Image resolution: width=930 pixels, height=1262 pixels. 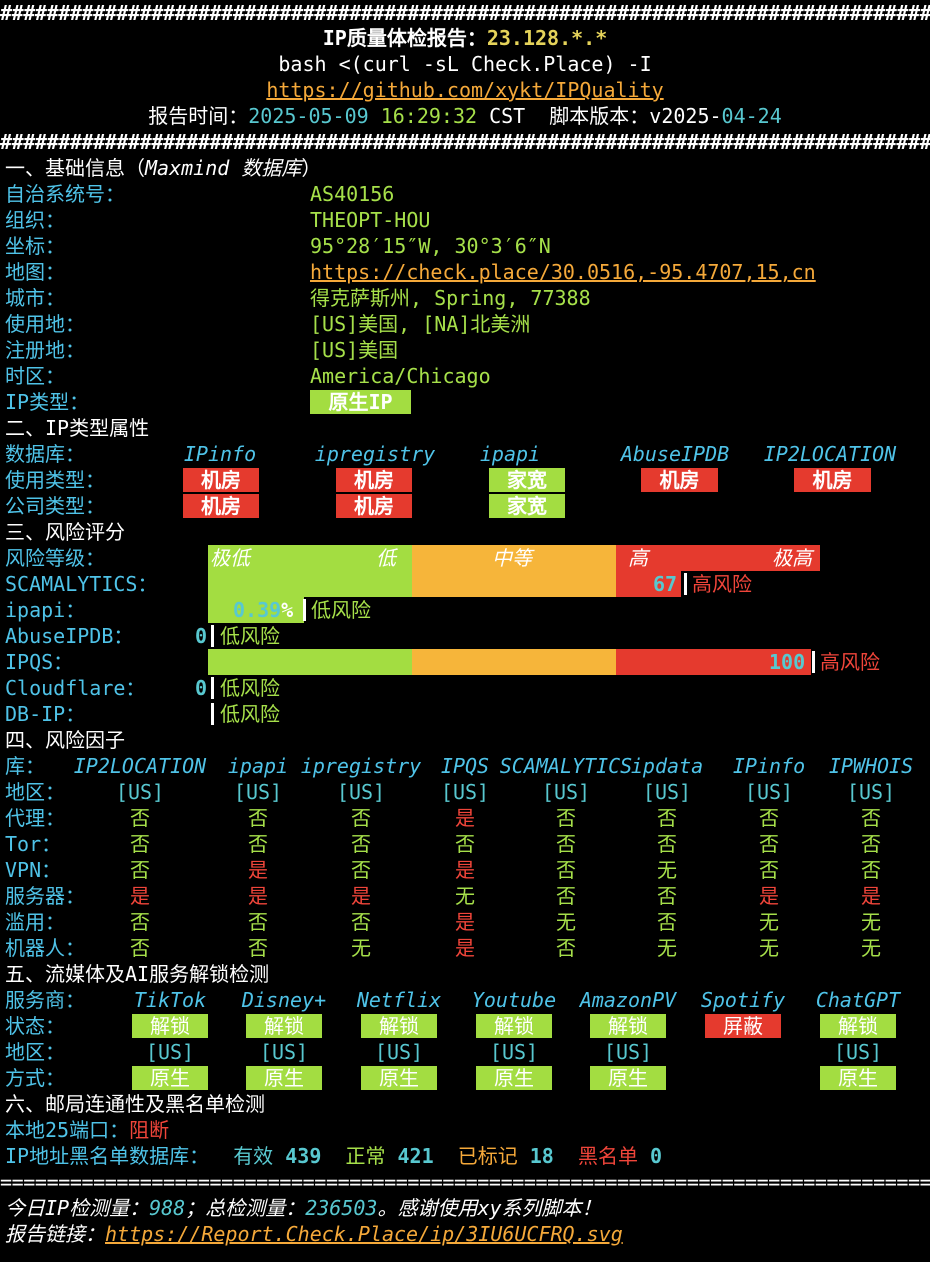 What do you see at coordinates (489, 1208) in the screenshot?
I see `stats-text-3: 。感谢使用xy系列脚本！` at bounding box center [489, 1208].